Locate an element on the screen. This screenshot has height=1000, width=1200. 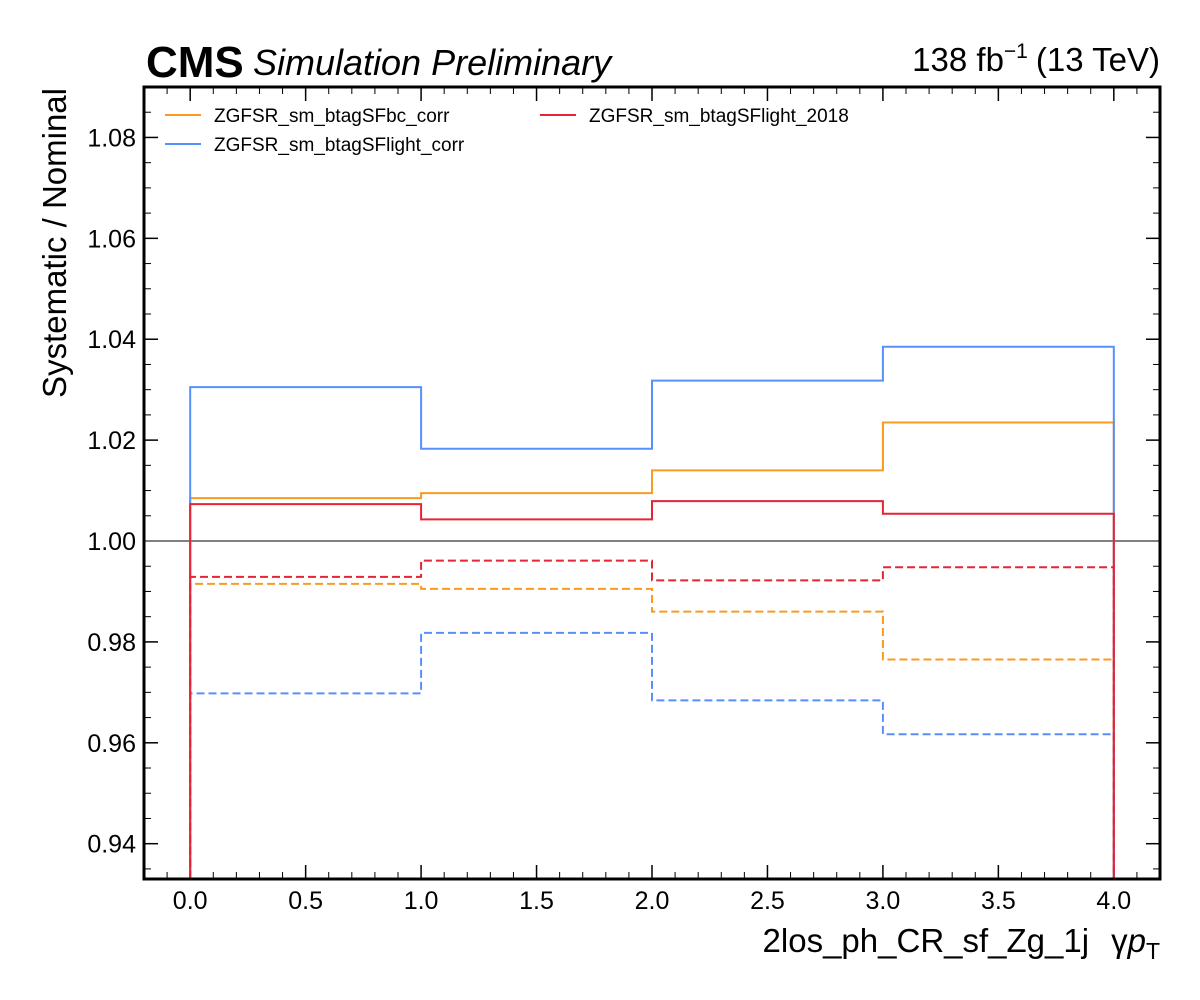
x-axis-title-var: γ is located at coordinates (1119, 940).